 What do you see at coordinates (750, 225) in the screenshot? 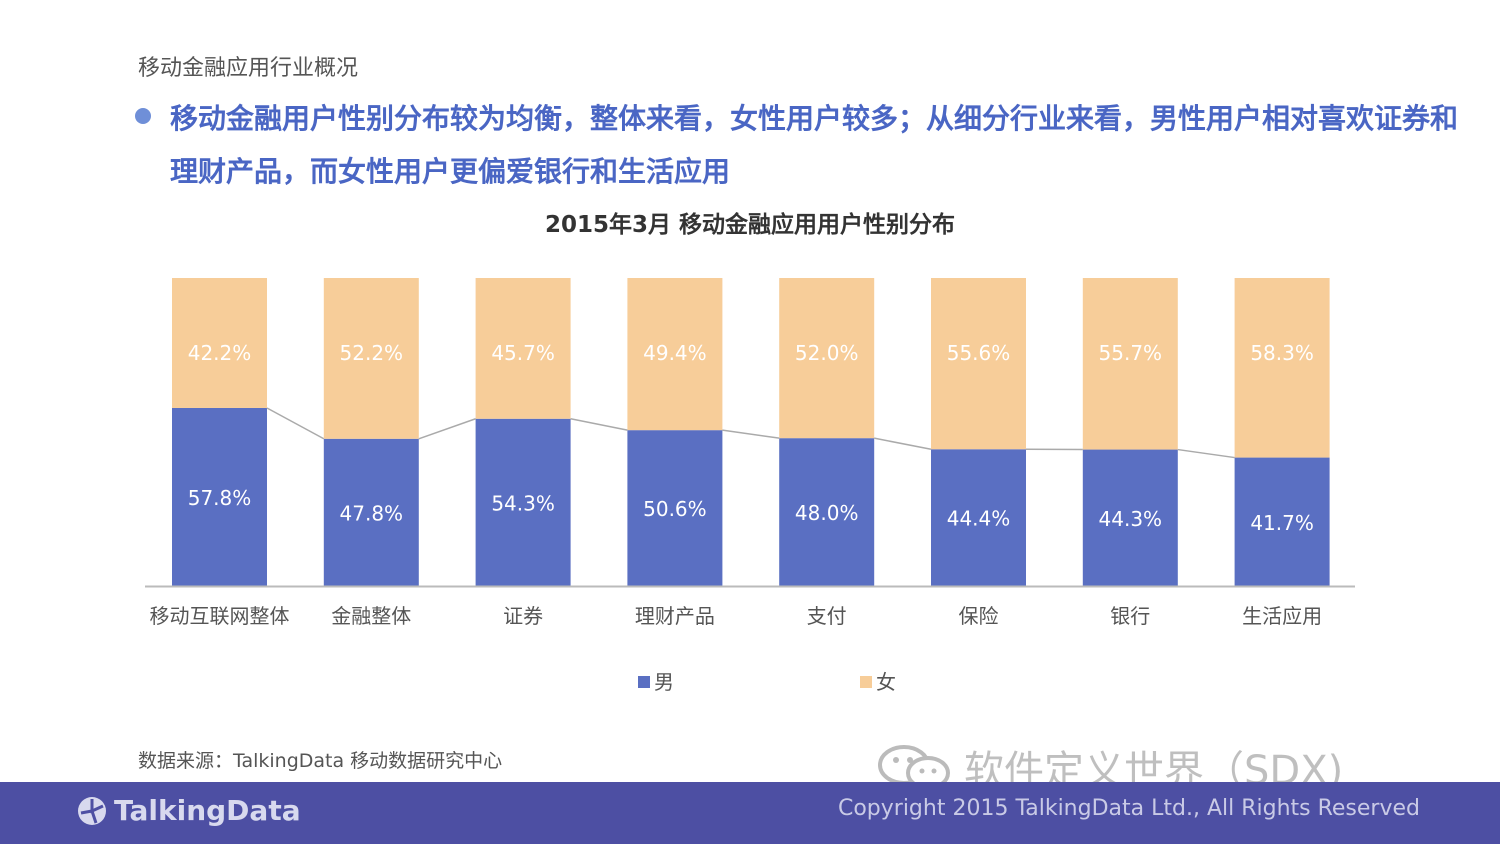
I see `chart-title: 2015年3月 移动金融应用用户性别分布` at bounding box center [750, 225].